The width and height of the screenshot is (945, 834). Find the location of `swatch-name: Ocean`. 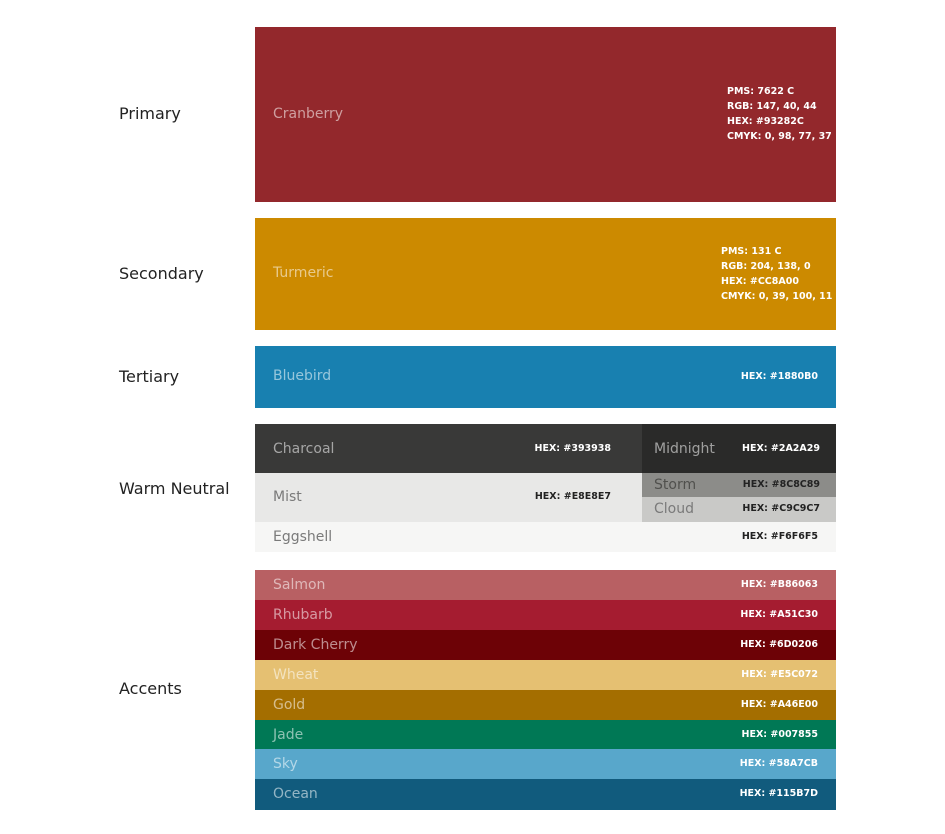

swatch-name: Ocean is located at coordinates (295, 794).